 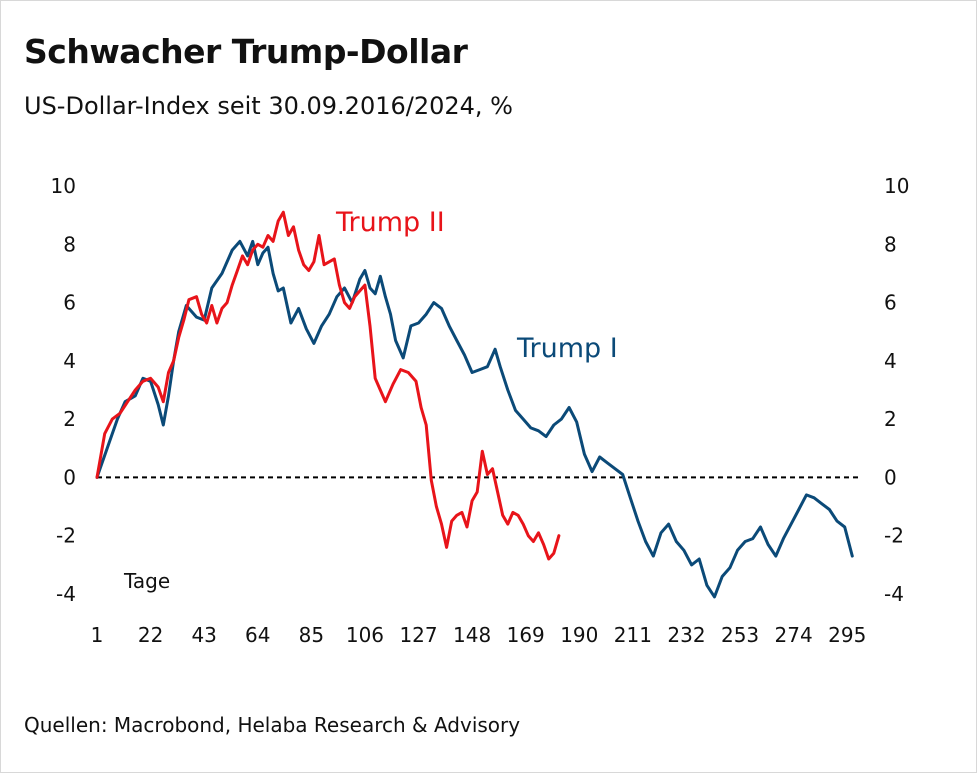 What do you see at coordinates (97, 635) in the screenshot?
I see `x-tick: 1` at bounding box center [97, 635].